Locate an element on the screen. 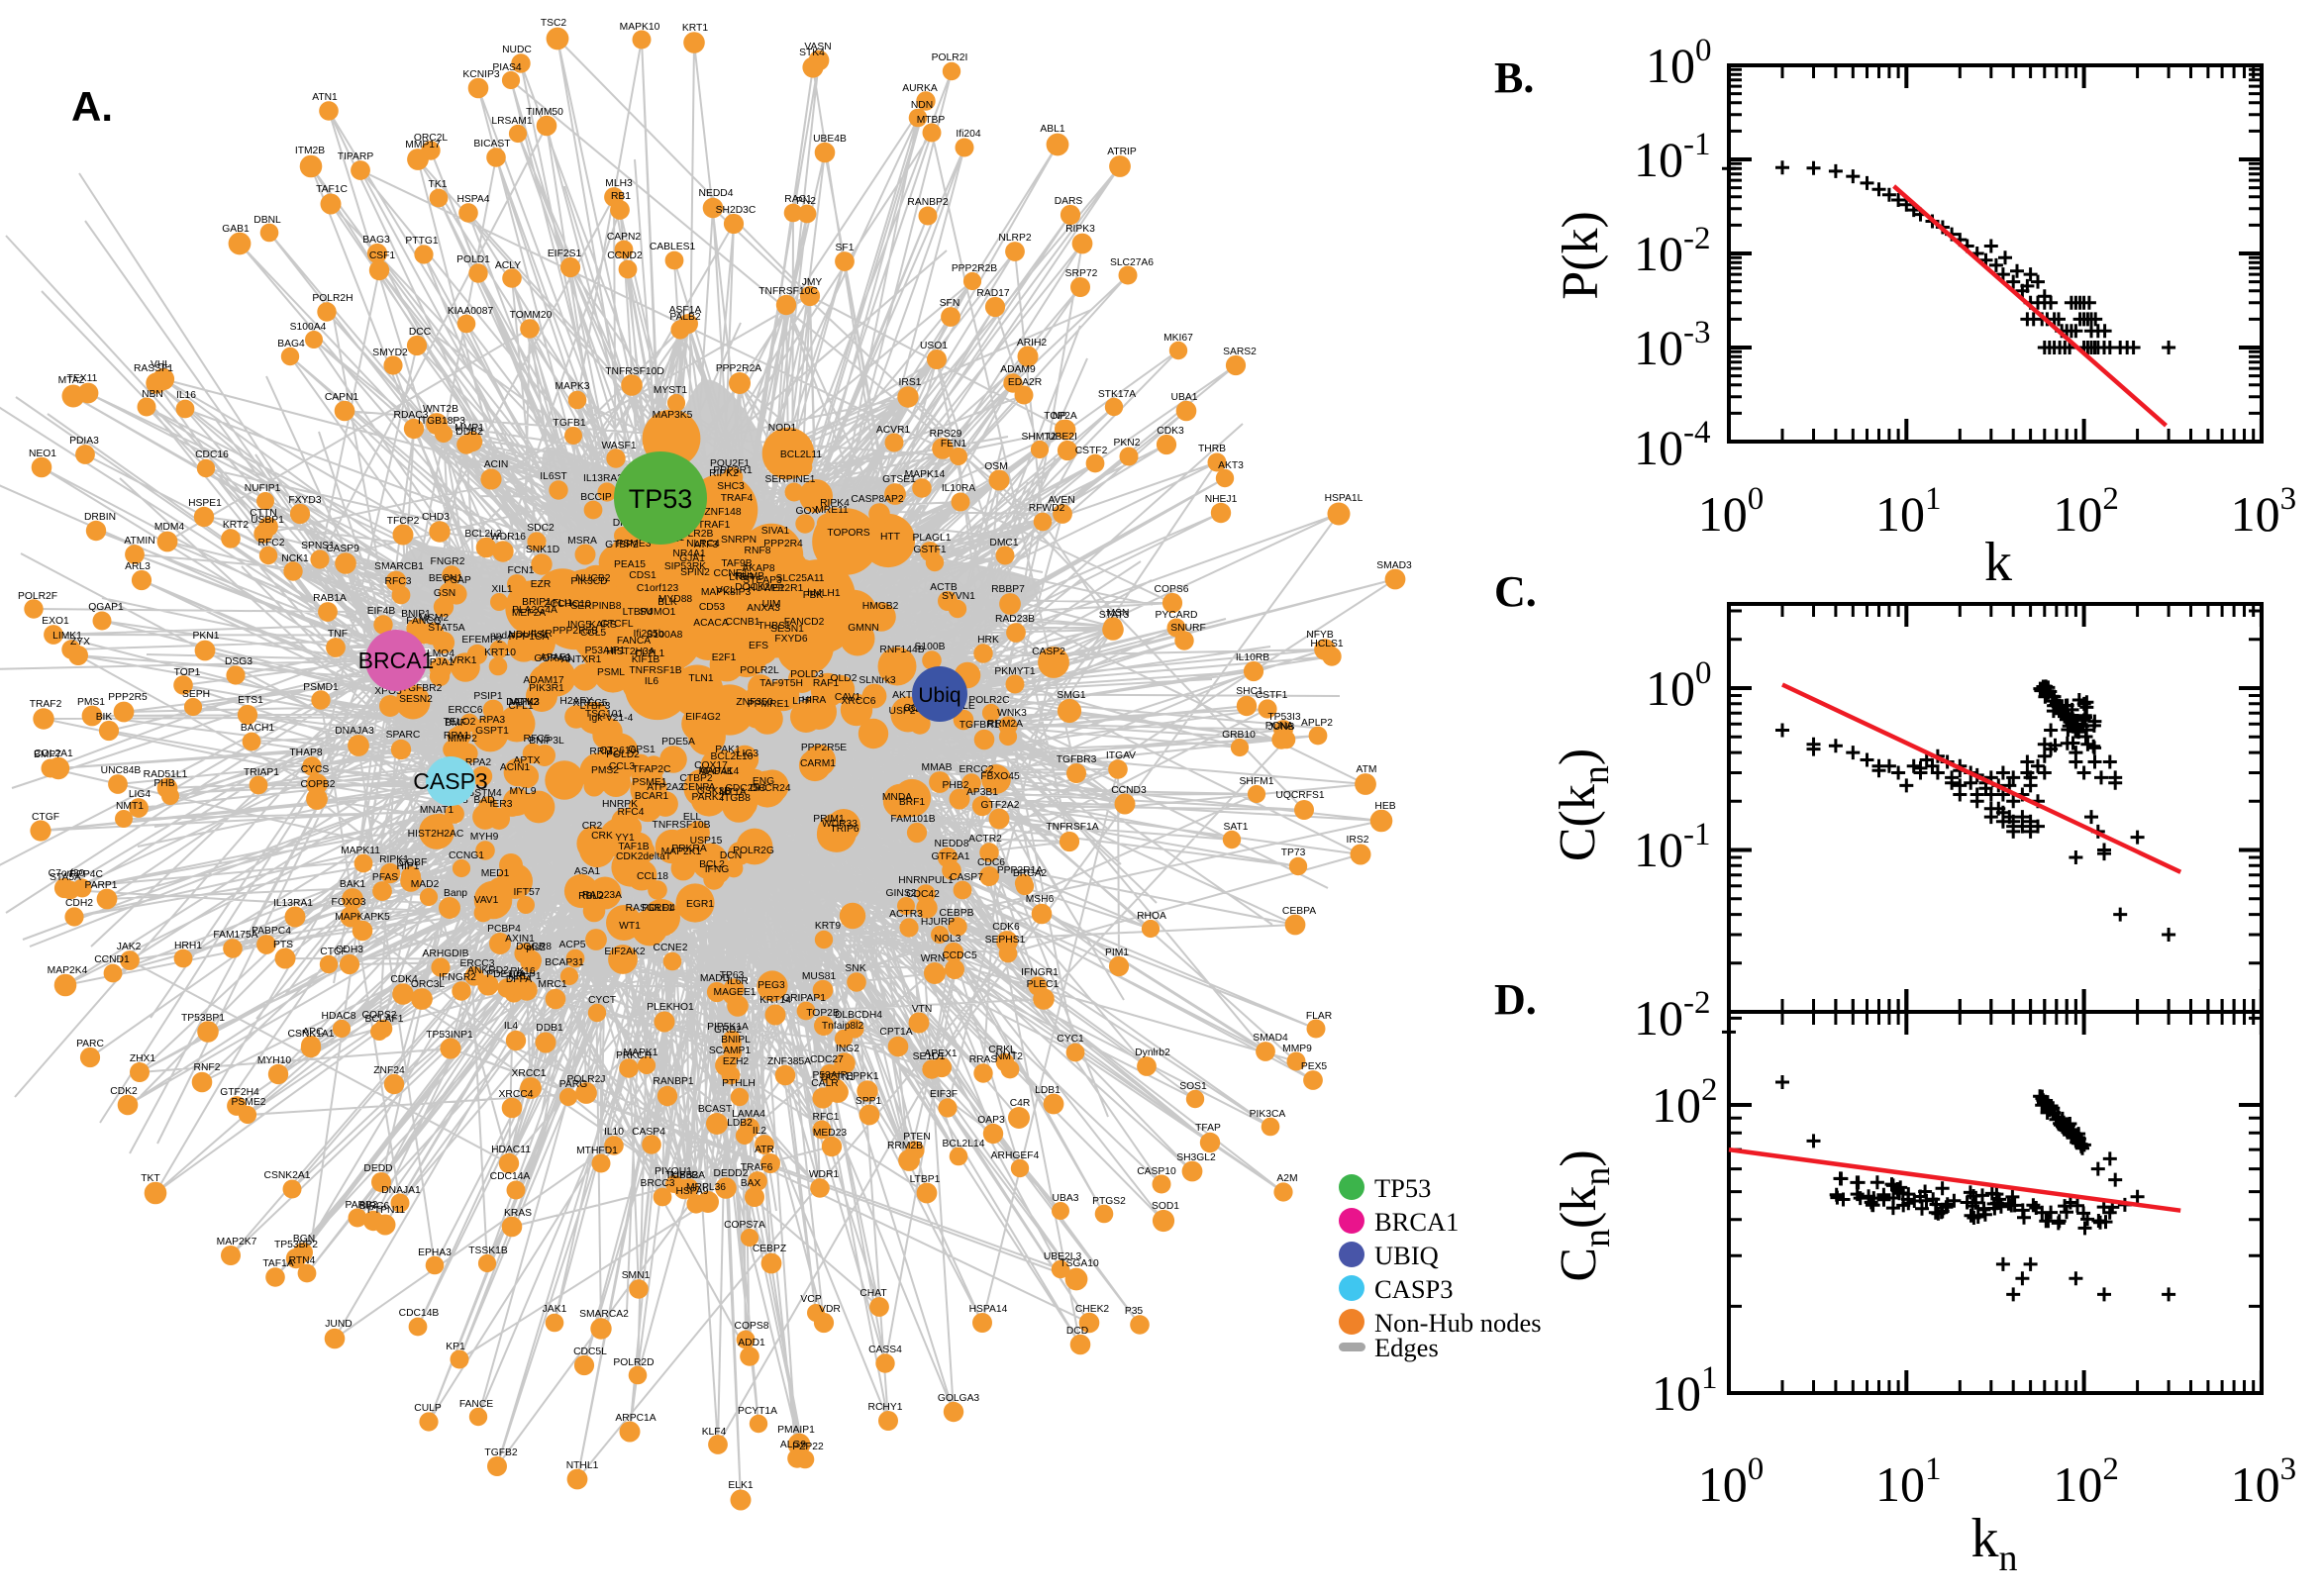 This screenshot has width=2323, height=1596. svg-text: SMARCA2 is located at coordinates (604, 1314).